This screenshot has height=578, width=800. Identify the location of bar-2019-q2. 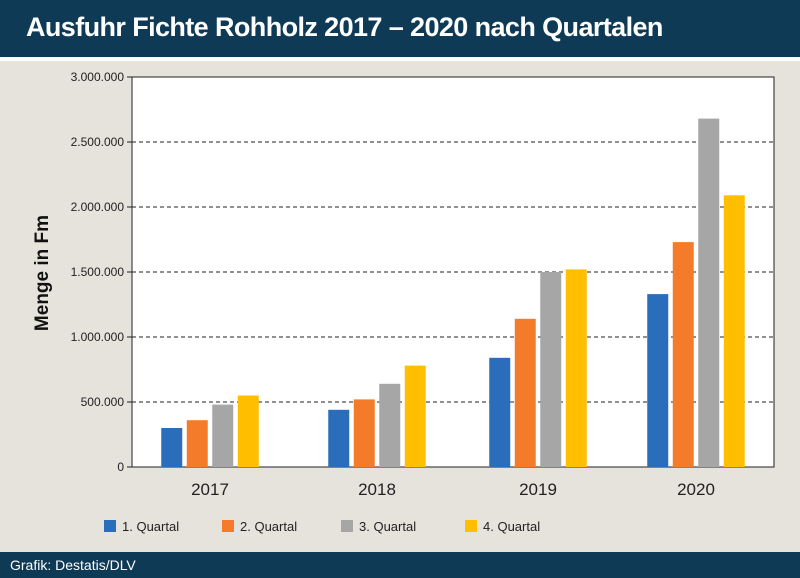
(525, 392).